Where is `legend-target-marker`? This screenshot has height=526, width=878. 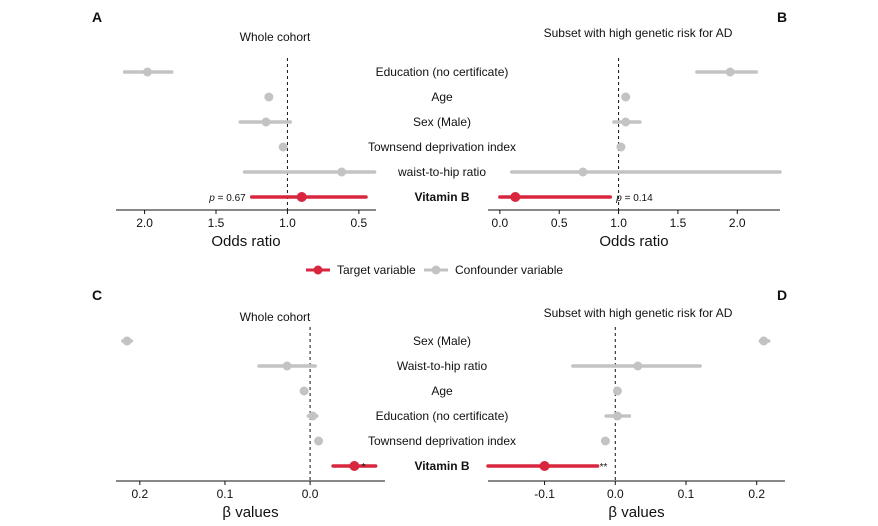
legend-target-marker is located at coordinates (318, 270).